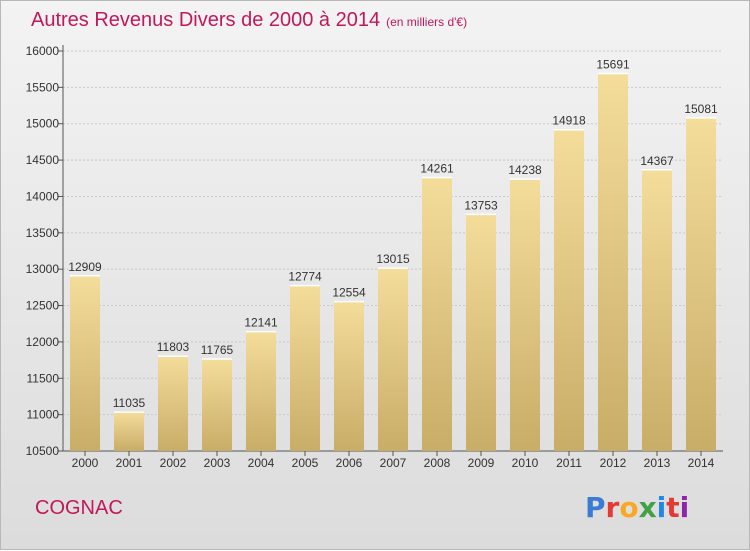 The height and width of the screenshot is (551, 750). What do you see at coordinates (569, 463) in the screenshot?
I see `x-tick-label: 2011` at bounding box center [569, 463].